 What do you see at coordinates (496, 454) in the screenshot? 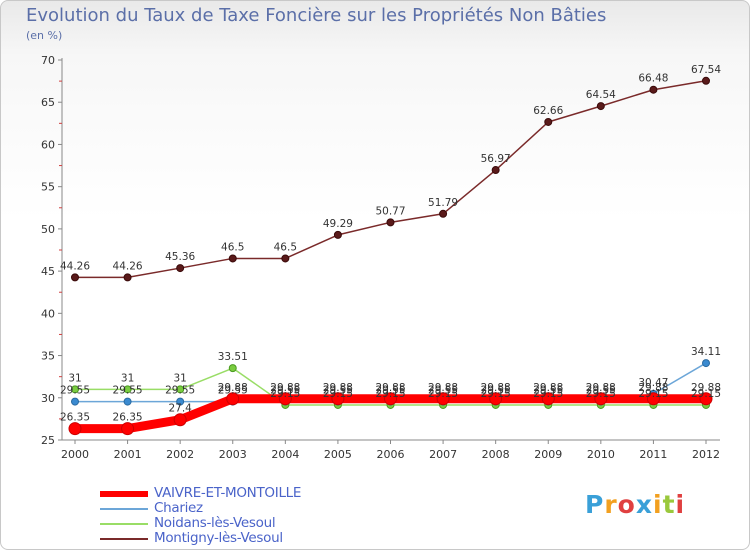
I see `x-tick-label: 2008` at bounding box center [496, 454].